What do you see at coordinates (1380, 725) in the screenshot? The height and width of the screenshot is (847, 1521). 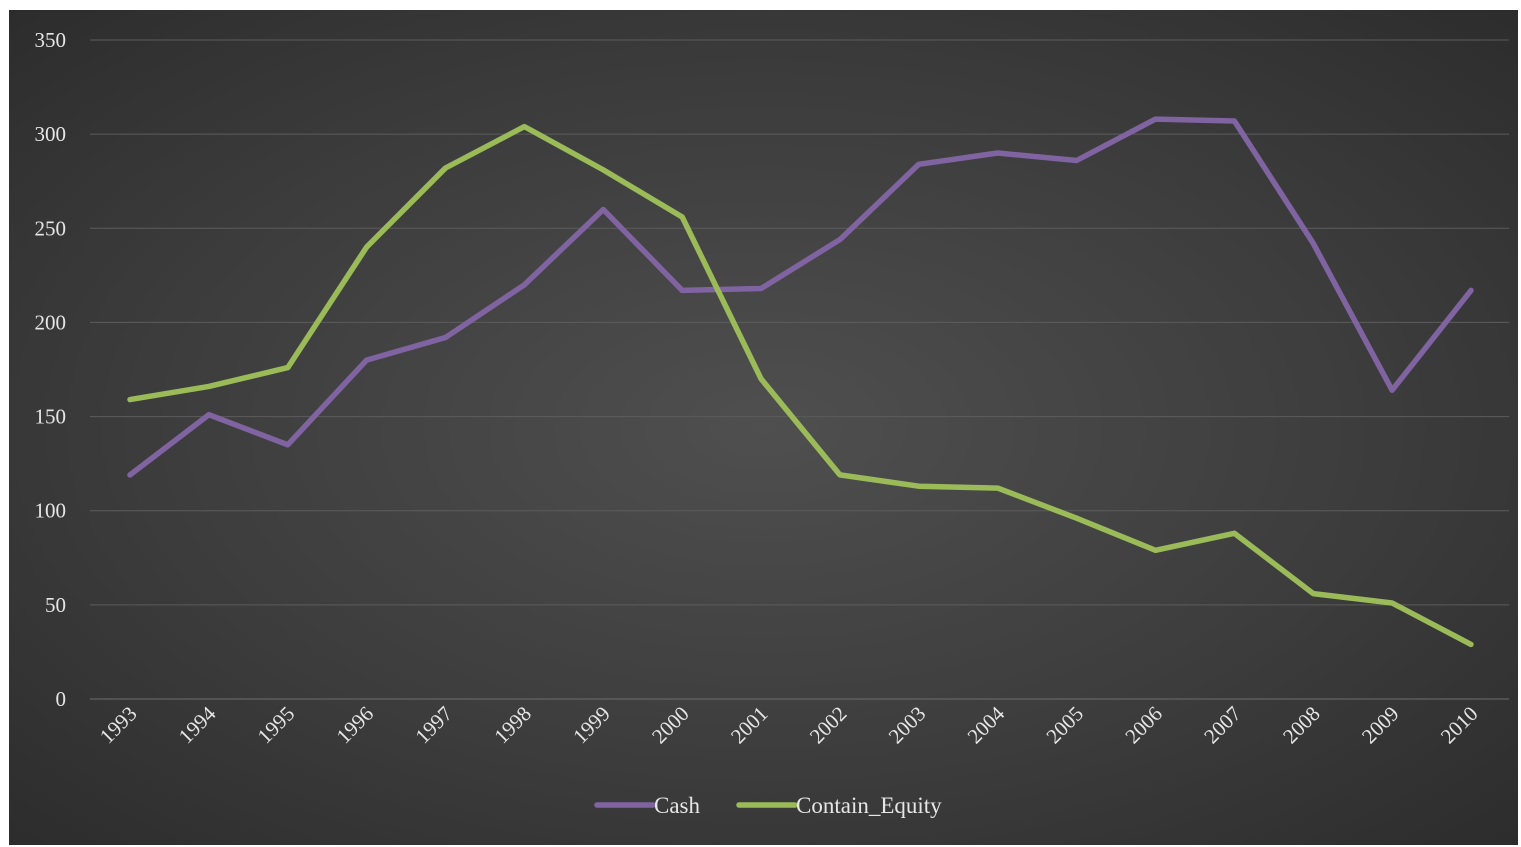 I see `x-tick-label: 2009` at bounding box center [1380, 725].